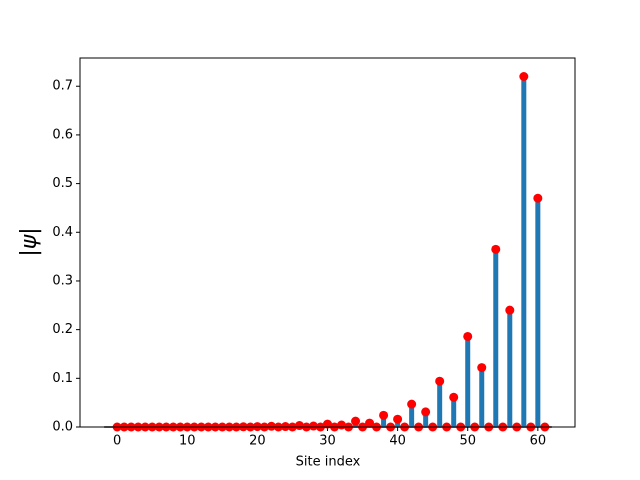  Describe the element at coordinates (62, 329) in the screenshot. I see `y-tick-label: 0.2` at that location.